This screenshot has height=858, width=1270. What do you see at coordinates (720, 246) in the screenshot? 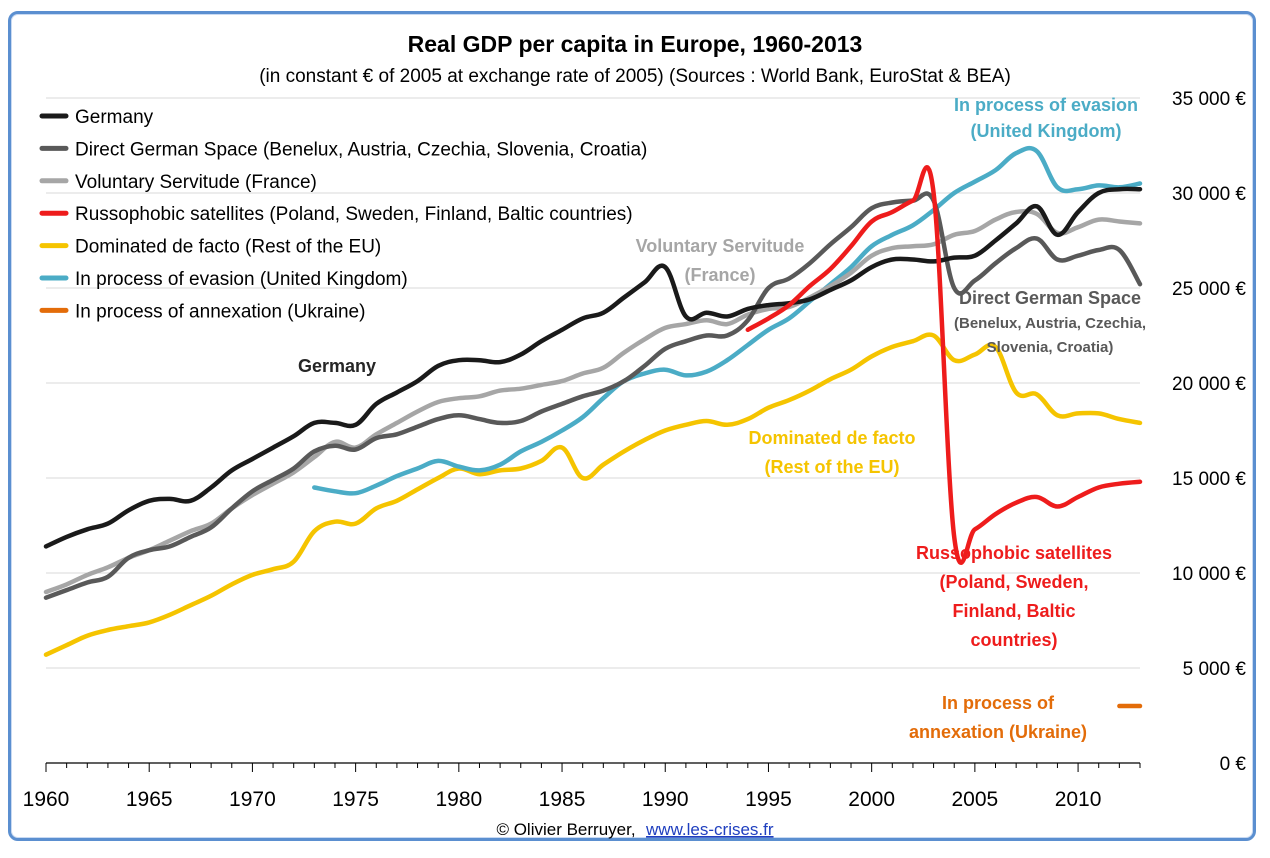
I see `annotation-line: Voluntary Servitude` at bounding box center [720, 246].